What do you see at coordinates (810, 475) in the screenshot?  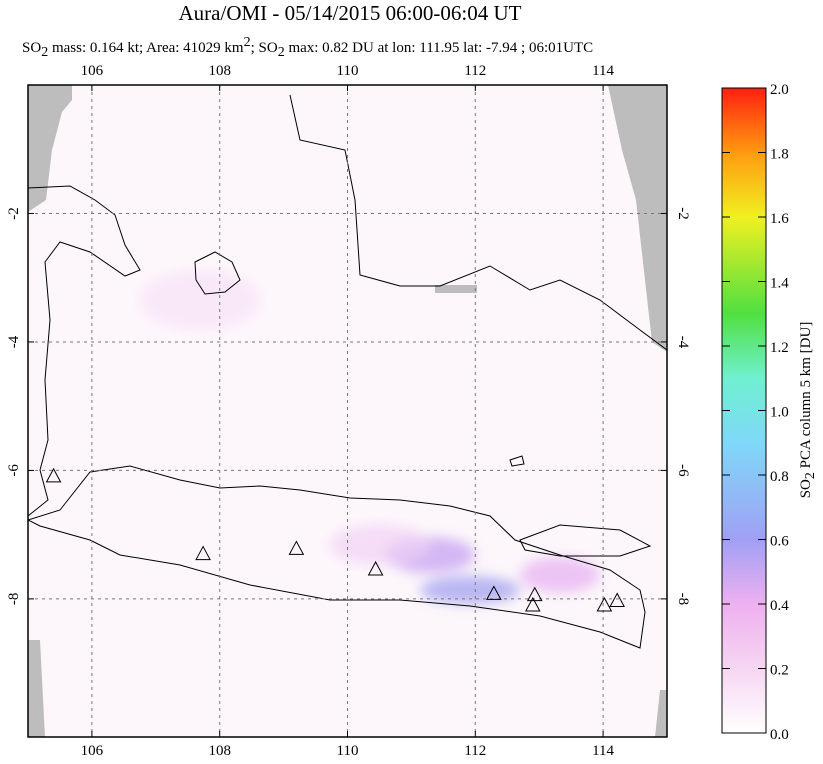 I see `colorbar-label-part: 2` at bounding box center [810, 475].